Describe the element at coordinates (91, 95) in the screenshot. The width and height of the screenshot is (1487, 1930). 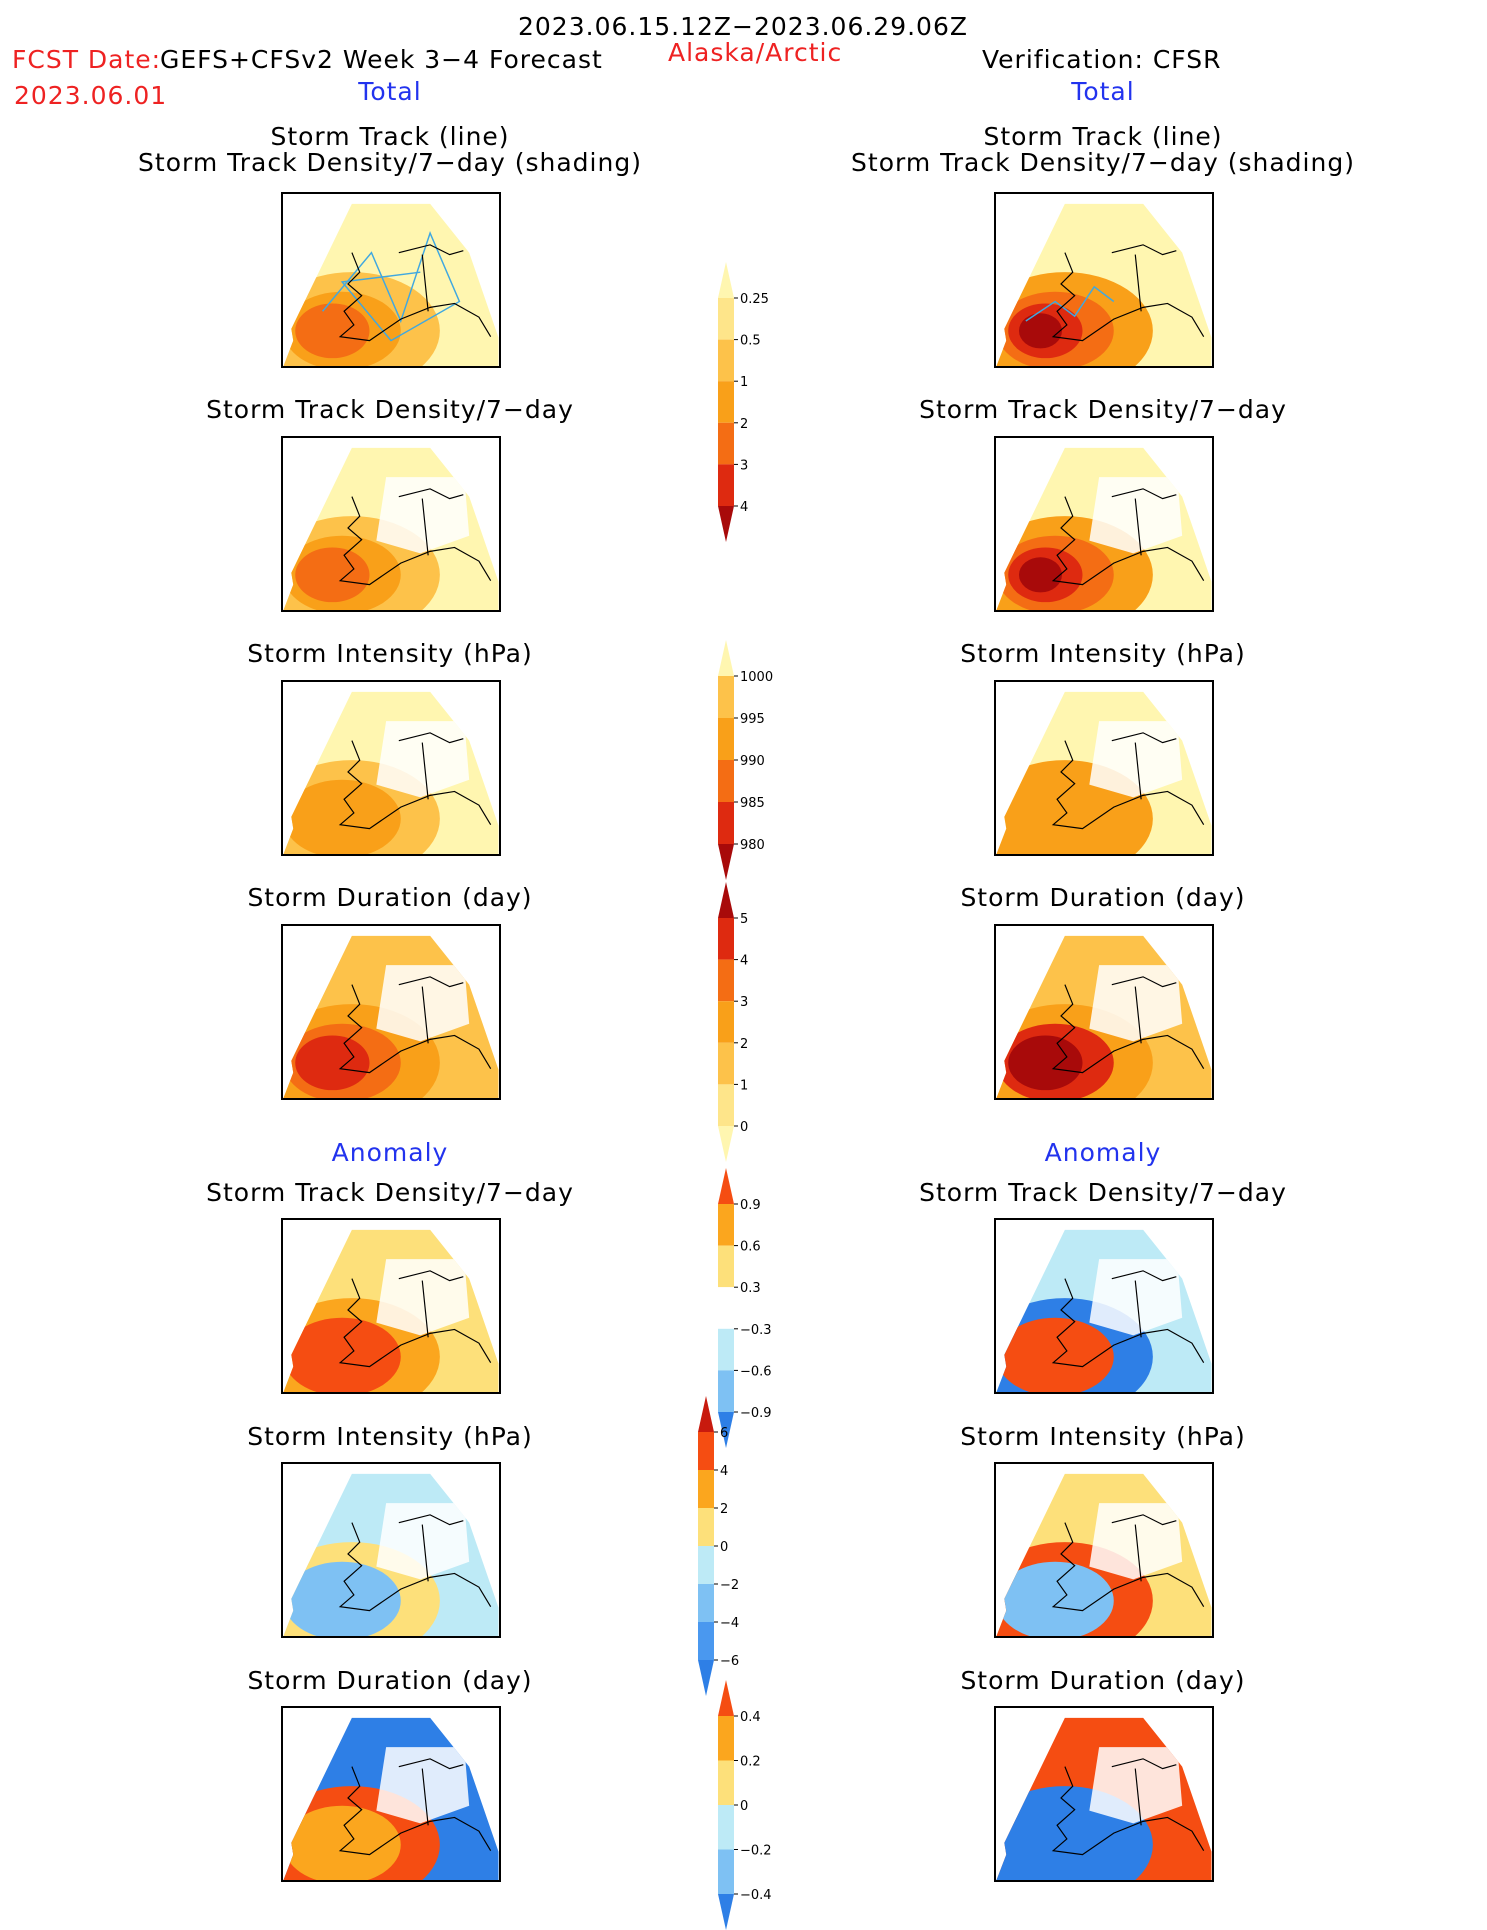
I see `forecast-date: 2023.06.01` at that location.